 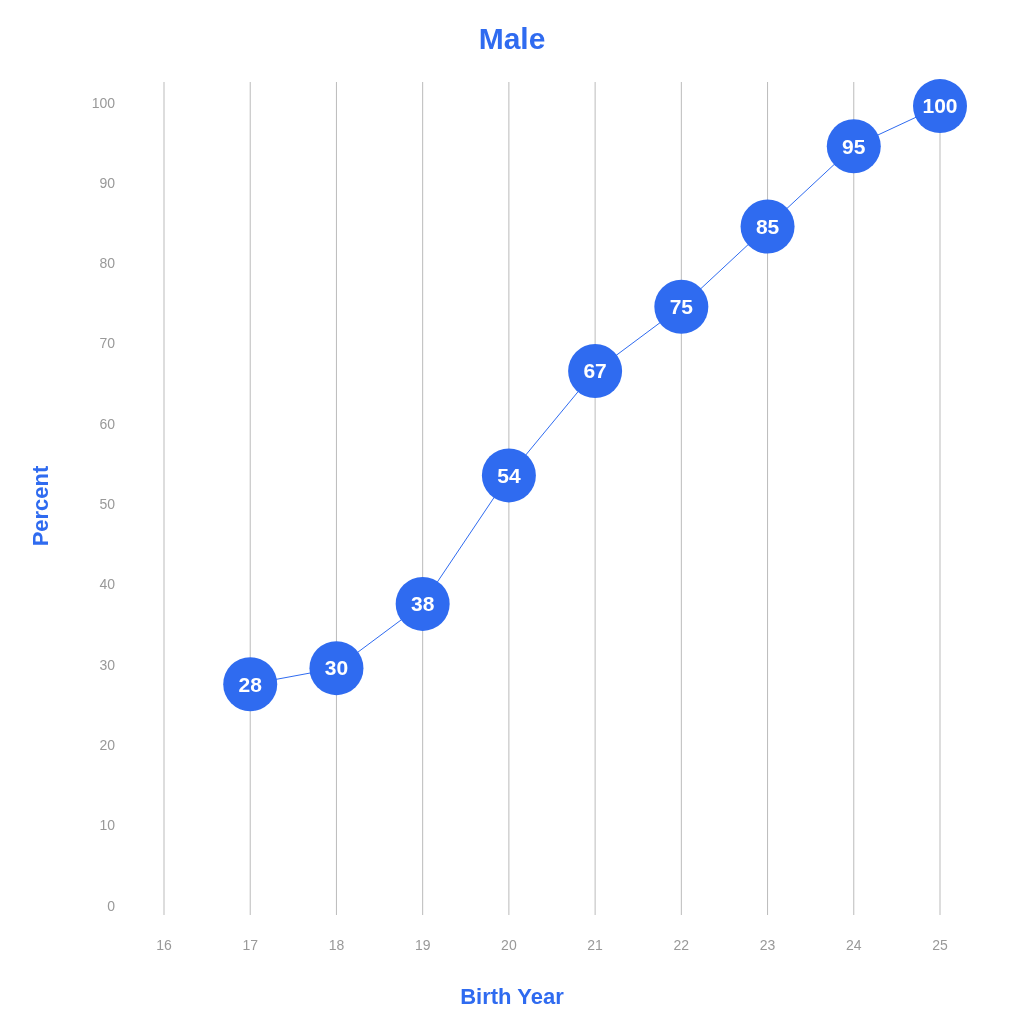 What do you see at coordinates (164, 945) in the screenshot?
I see `x-tick-label: 16` at bounding box center [164, 945].